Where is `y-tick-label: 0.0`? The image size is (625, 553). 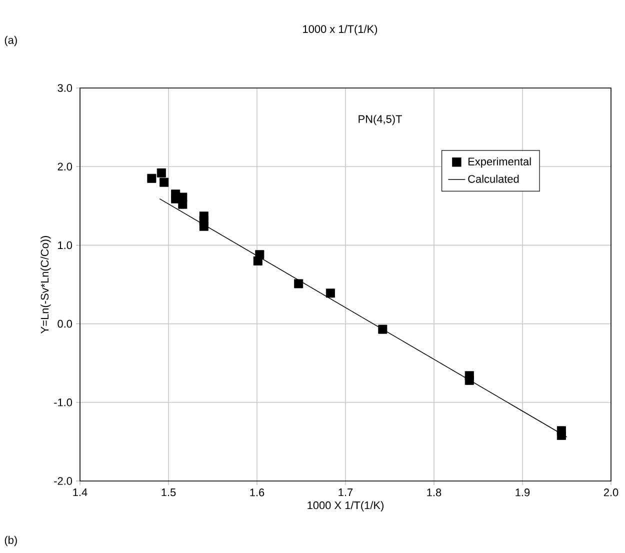
y-tick-label: 0.0 is located at coordinates (65, 324).